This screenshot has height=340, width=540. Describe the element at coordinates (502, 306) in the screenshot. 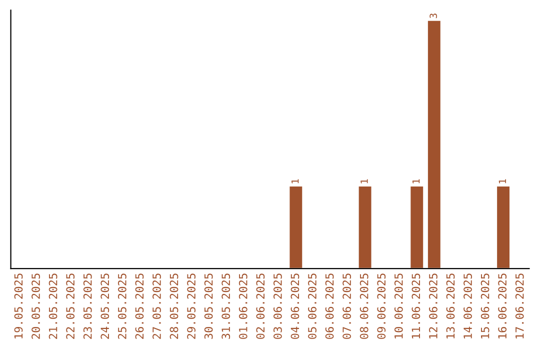

I see `x-tick-label: 16.06.2025` at that location.